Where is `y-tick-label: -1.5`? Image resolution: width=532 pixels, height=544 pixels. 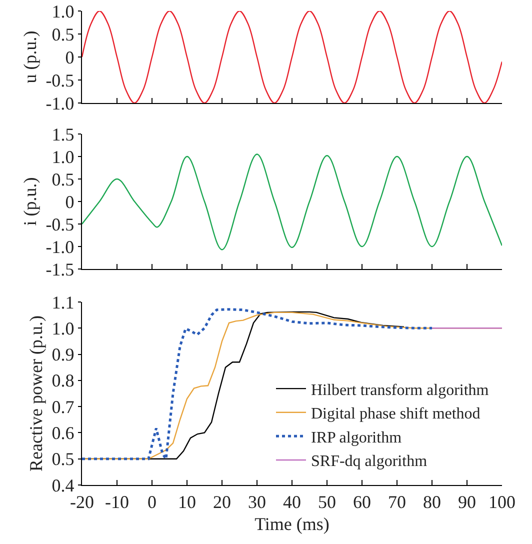 y-tick-label: -1.5 is located at coordinates (60, 269).